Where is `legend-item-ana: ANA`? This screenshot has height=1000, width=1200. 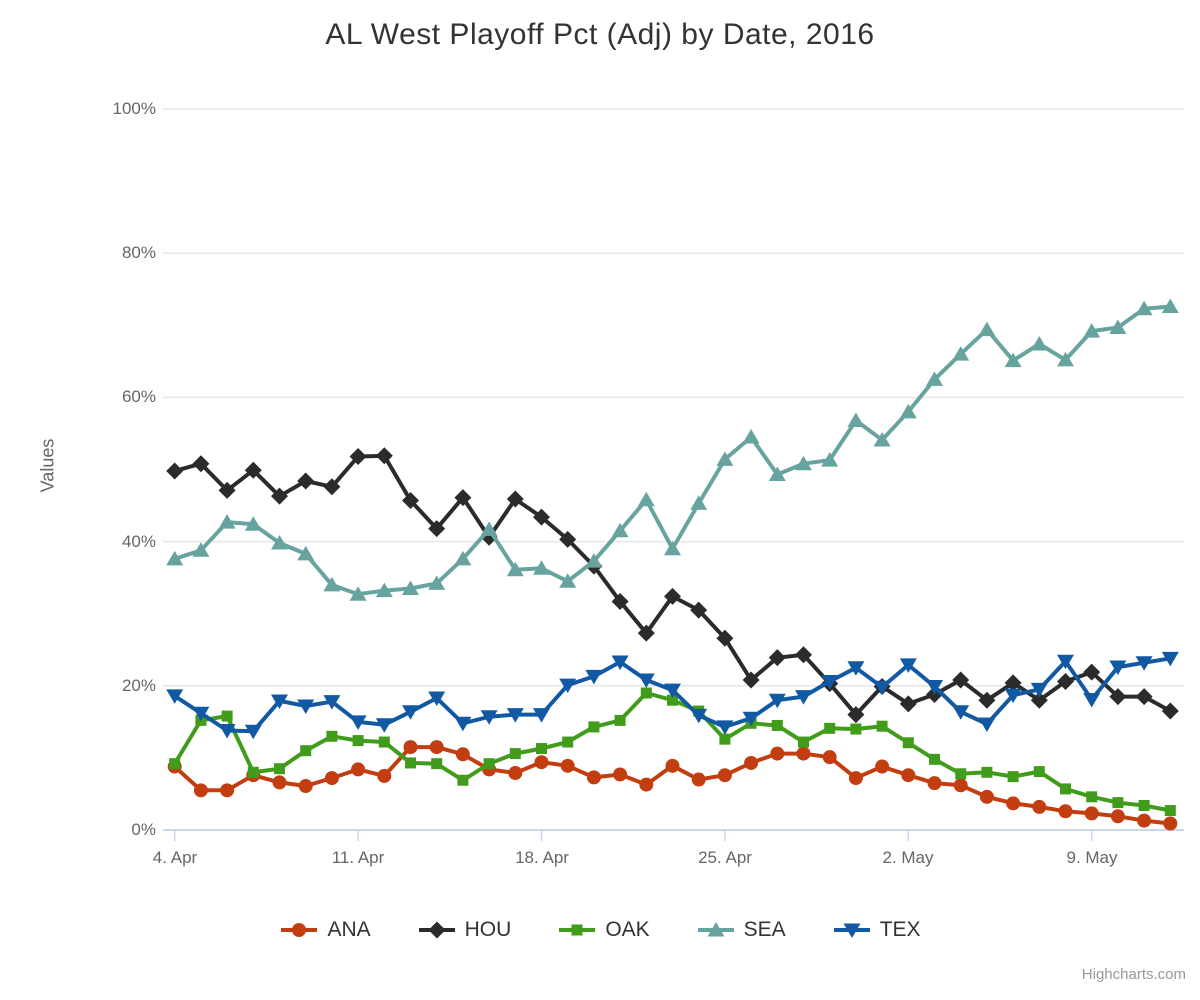
legend-item-ana: ANA is located at coordinates (325, 930).